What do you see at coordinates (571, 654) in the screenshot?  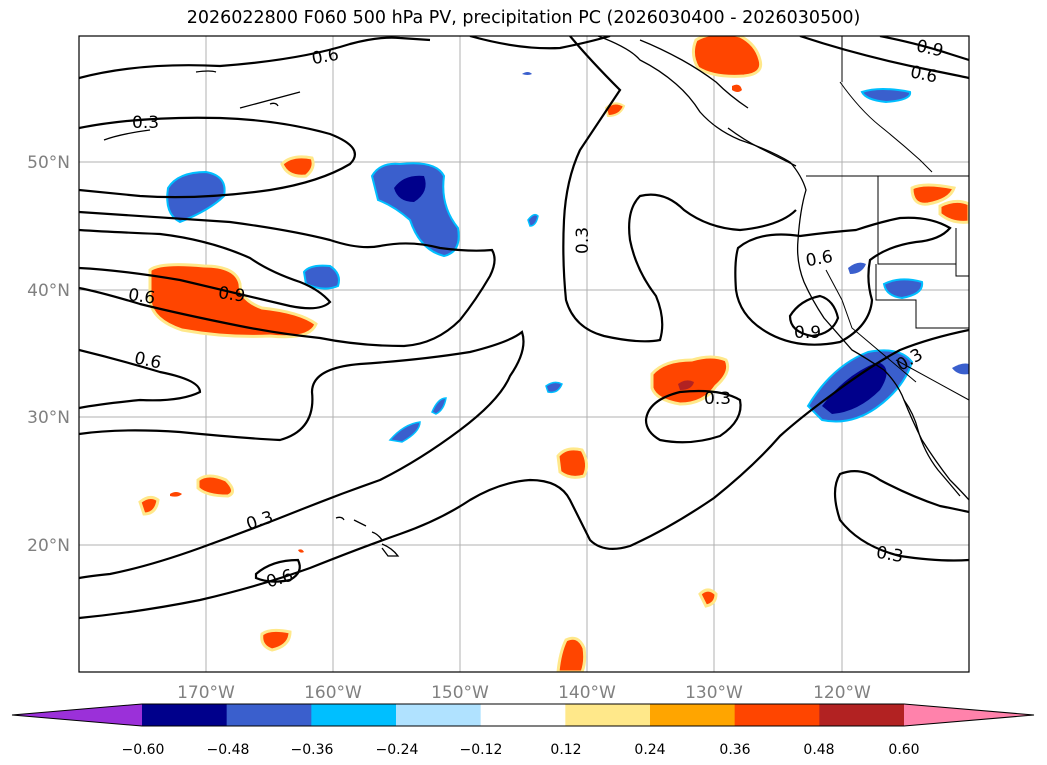 I see `pos-area-p5` at bounding box center [571, 654].